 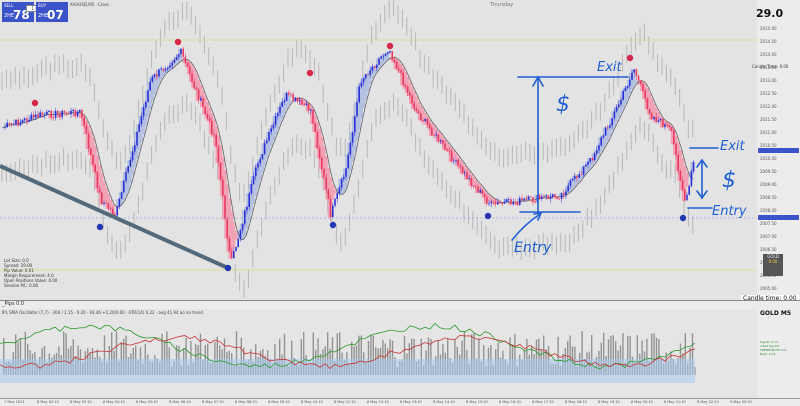 I want to click on oscillator-axis, so click(x=778, y=353).